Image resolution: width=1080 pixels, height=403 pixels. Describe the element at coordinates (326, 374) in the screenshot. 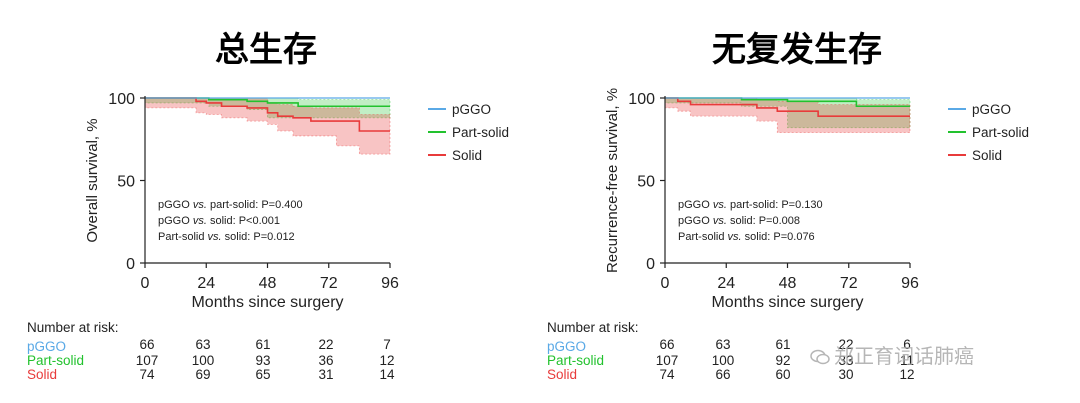

I see `risk-cell: 31` at that location.